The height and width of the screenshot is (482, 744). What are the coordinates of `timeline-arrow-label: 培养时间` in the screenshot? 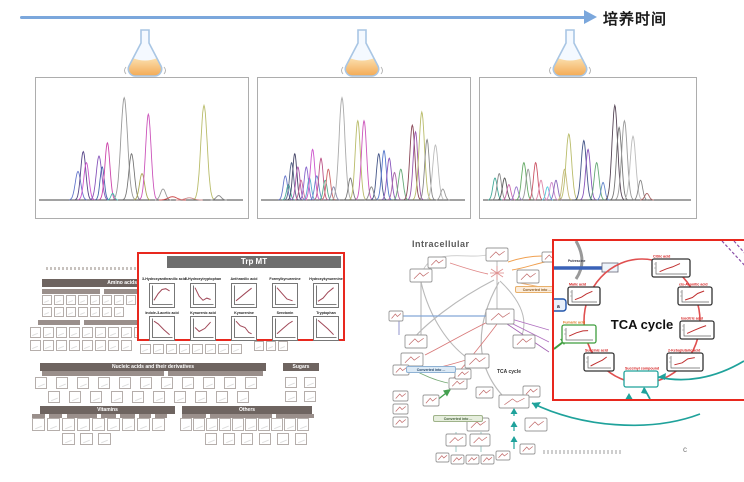 It's located at (635, 19).